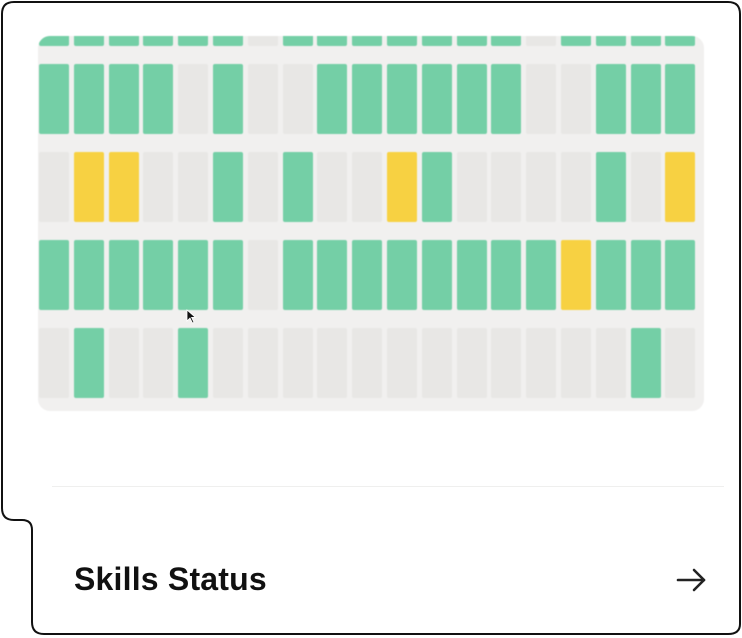 Image resolution: width=742 pixels, height=638 pixels. What do you see at coordinates (386, 579) in the screenshot?
I see `skills-status-link: Skills Status` at bounding box center [386, 579].